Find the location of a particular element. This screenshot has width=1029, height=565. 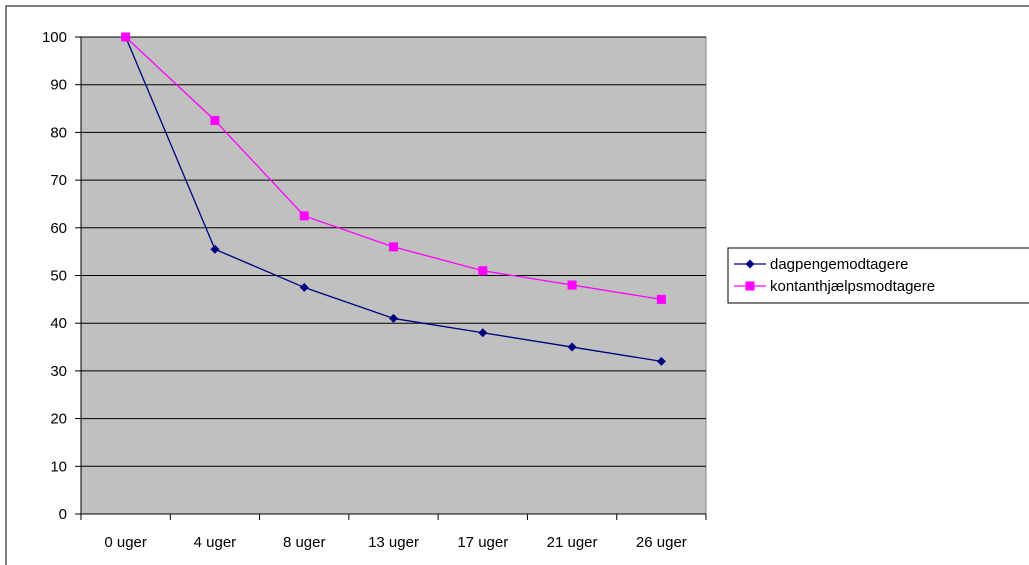

y-tick-label: 10 is located at coordinates (58, 466).